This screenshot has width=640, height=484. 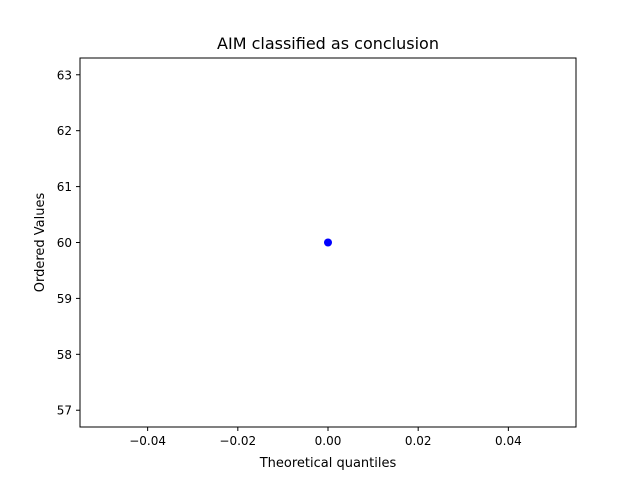 I want to click on x-axis-ticks: −0.04 −0.02 0.00 0.02 0.04, so click(x=325, y=437).